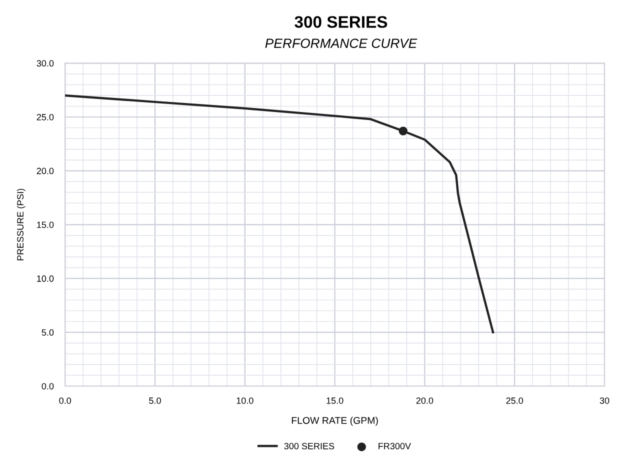  Describe the element at coordinates (515, 400) in the screenshot. I see `x-tick-label: 25.0` at that location.